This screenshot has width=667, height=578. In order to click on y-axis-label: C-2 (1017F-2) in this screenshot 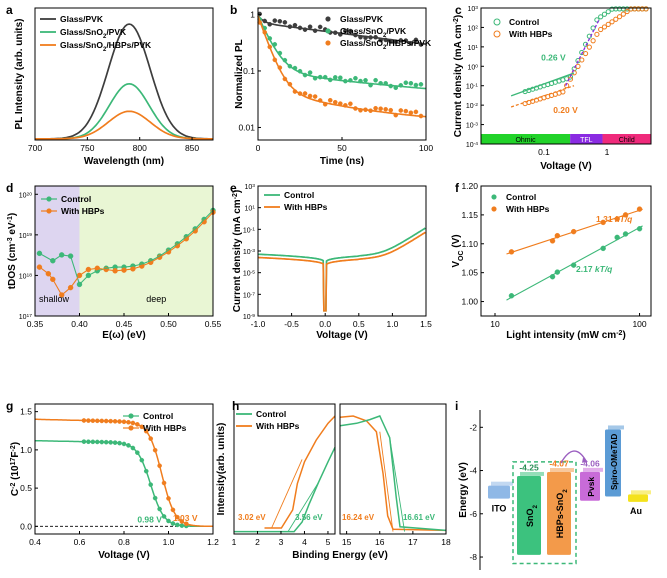, I will do `click(16, 469)`.